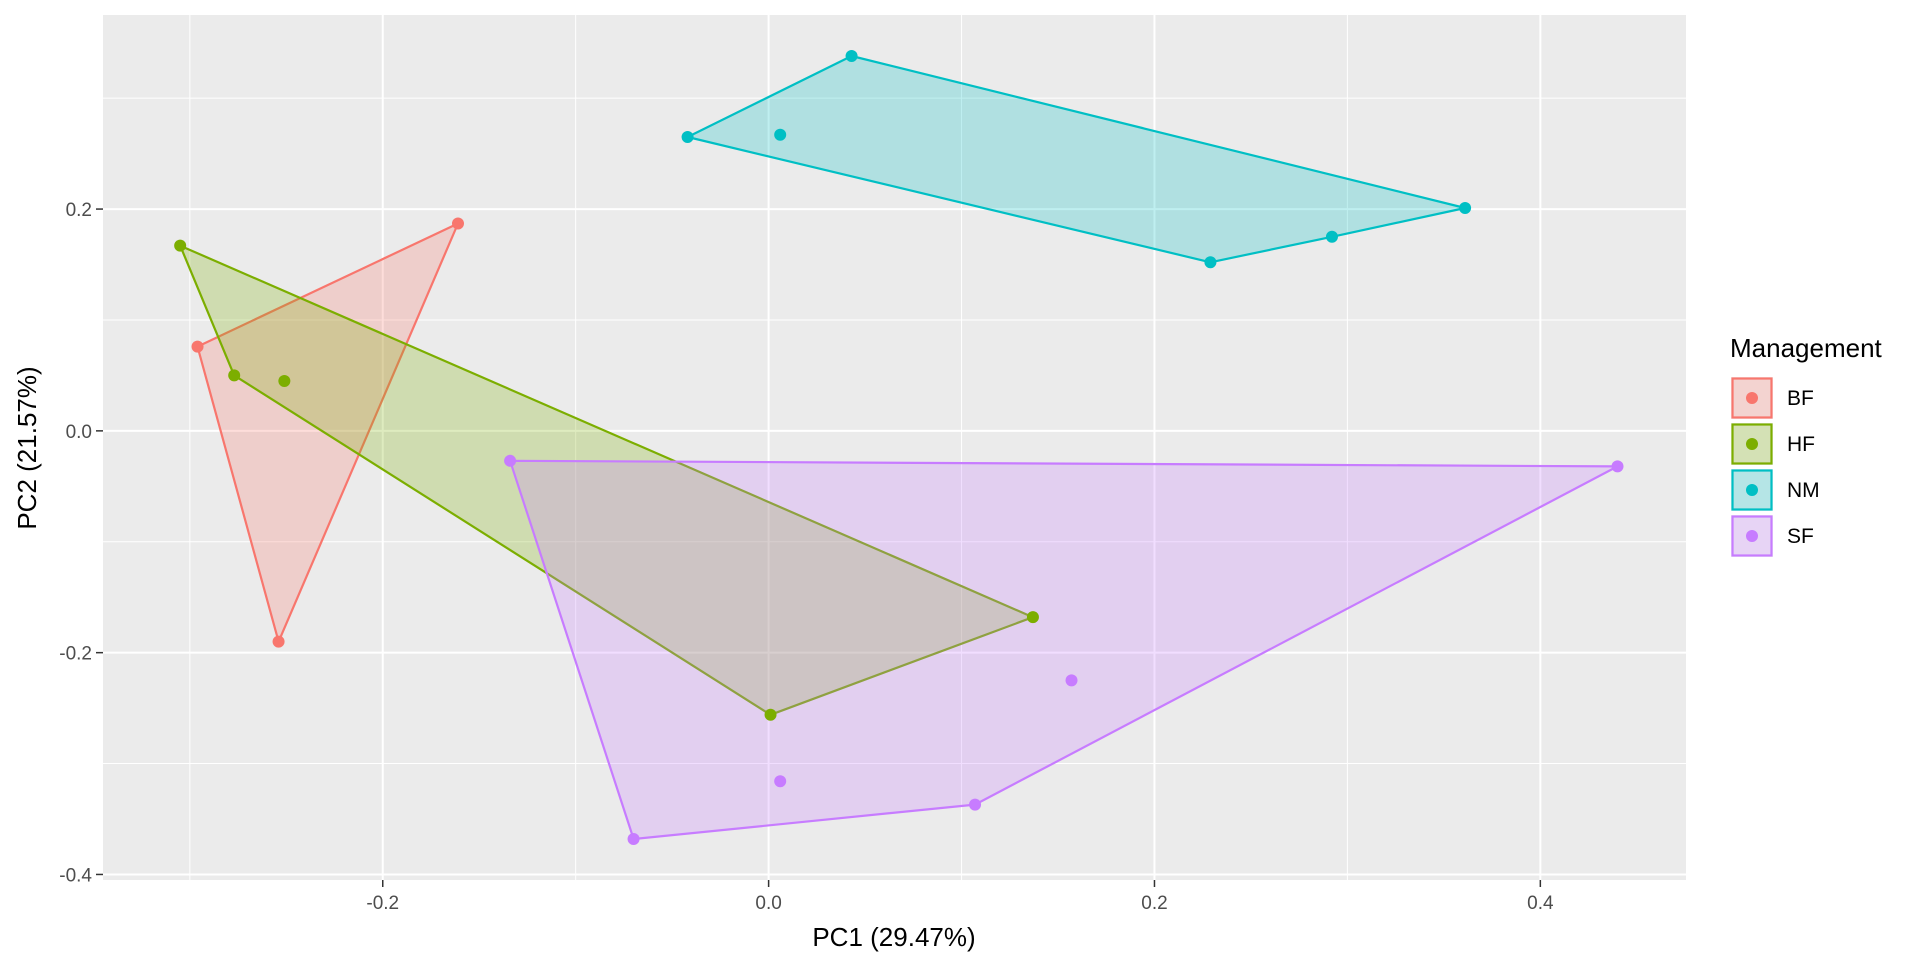 The image size is (1920, 960). Describe the element at coordinates (79, 432) in the screenshot. I see `y-tick-label: 0.0` at that location.